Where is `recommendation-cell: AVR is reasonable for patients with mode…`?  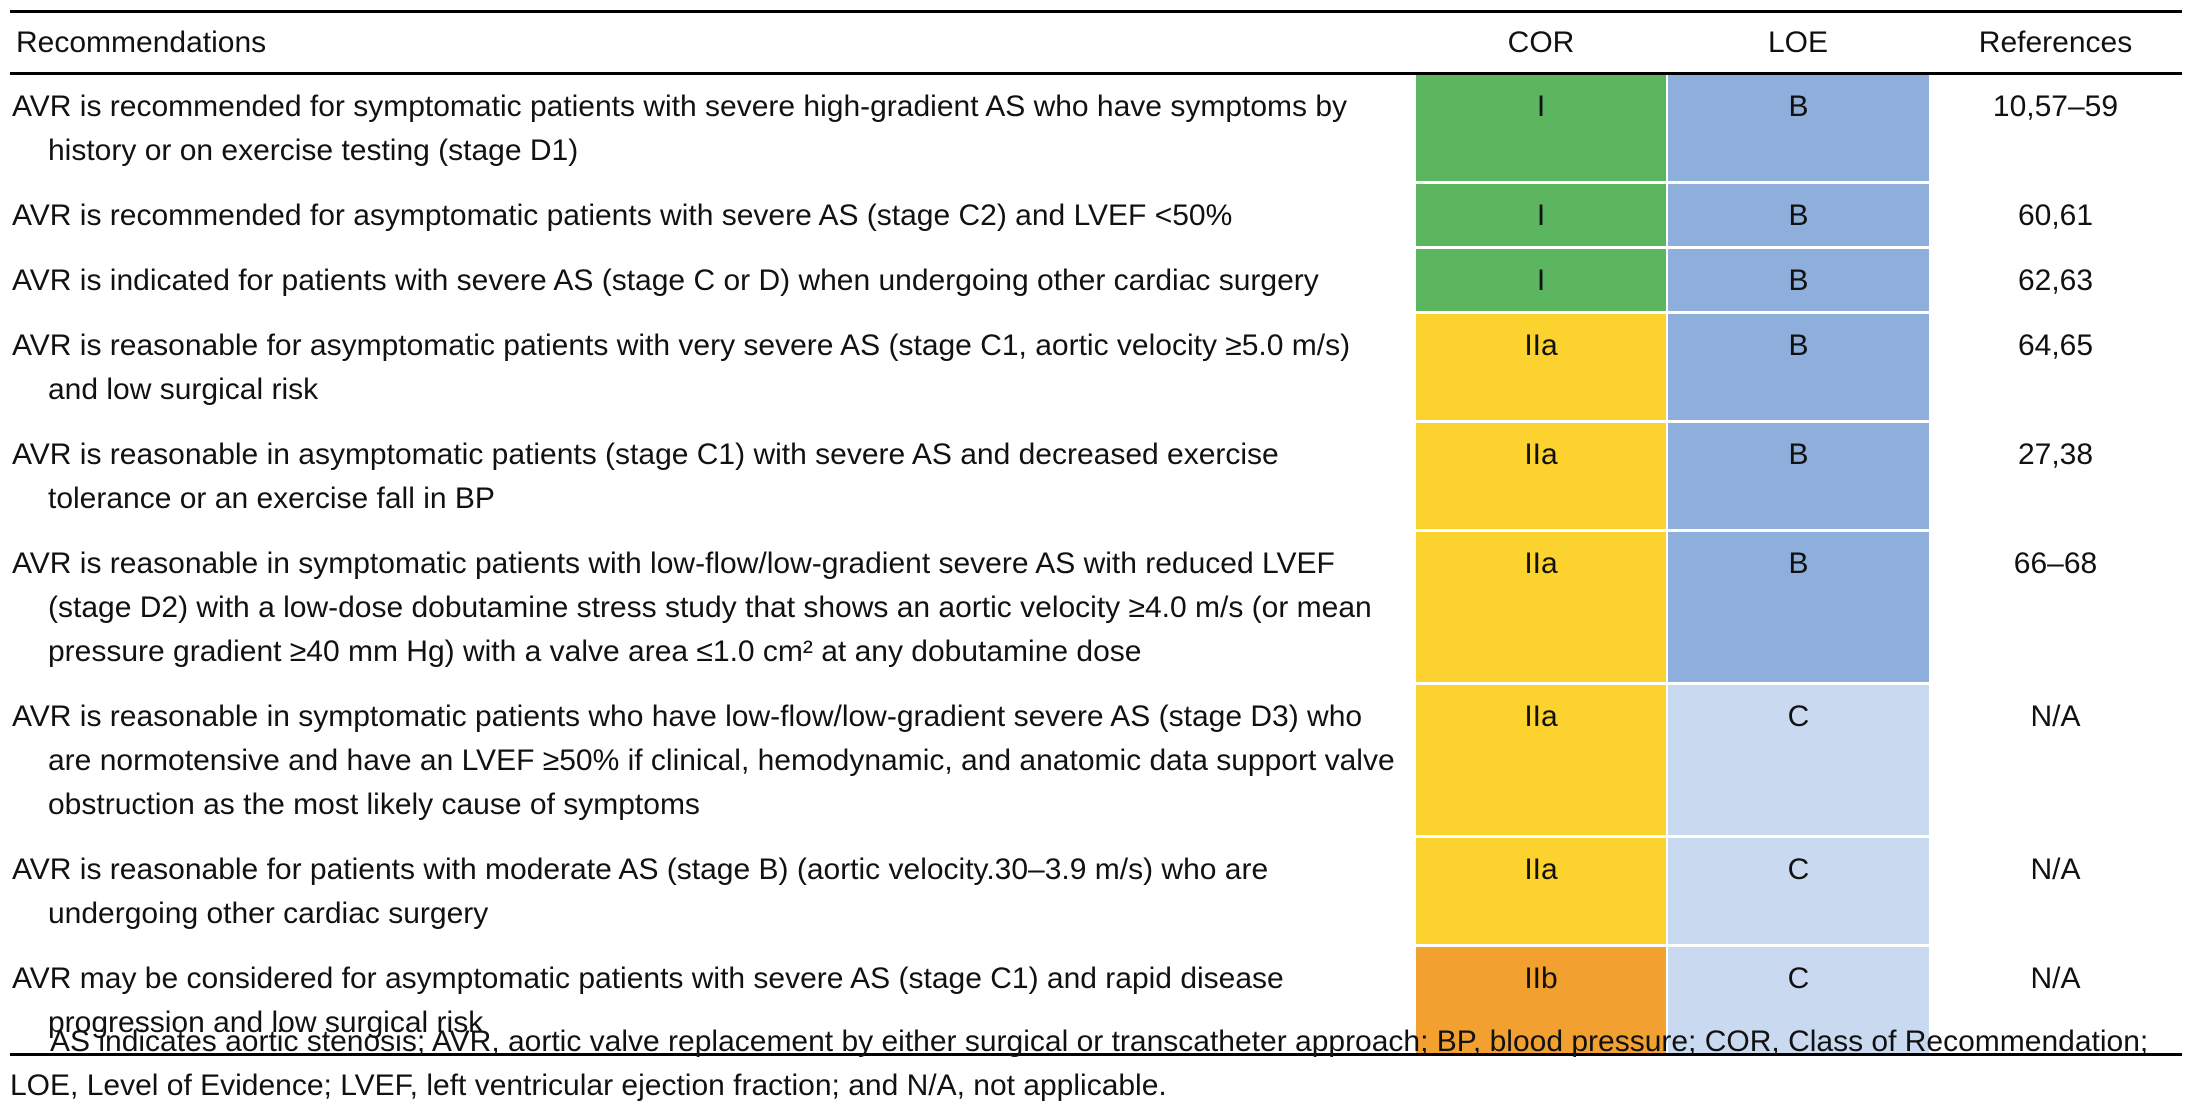
recommendation-cell: AVR is reasonable for patients with mode… is located at coordinates (712, 890).